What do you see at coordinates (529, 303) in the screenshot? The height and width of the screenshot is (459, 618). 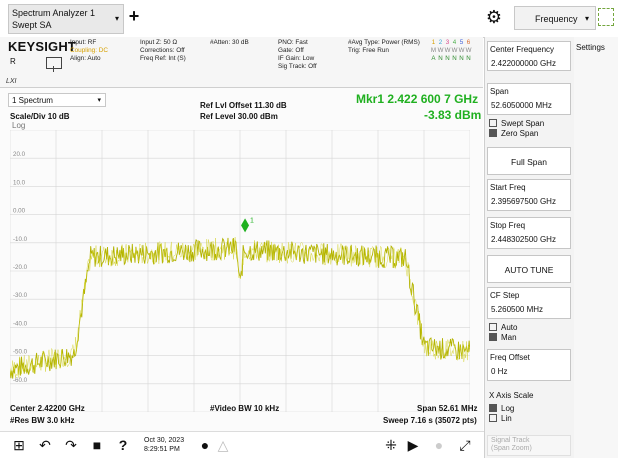 I see `cf-step-button: CF Step 5.260500 MHz` at bounding box center [529, 303].